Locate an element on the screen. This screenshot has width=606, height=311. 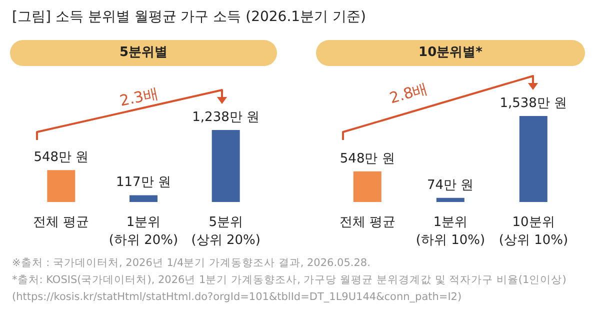
x-tick-label: 1분위 (하위 20%) is located at coordinates (143, 231).